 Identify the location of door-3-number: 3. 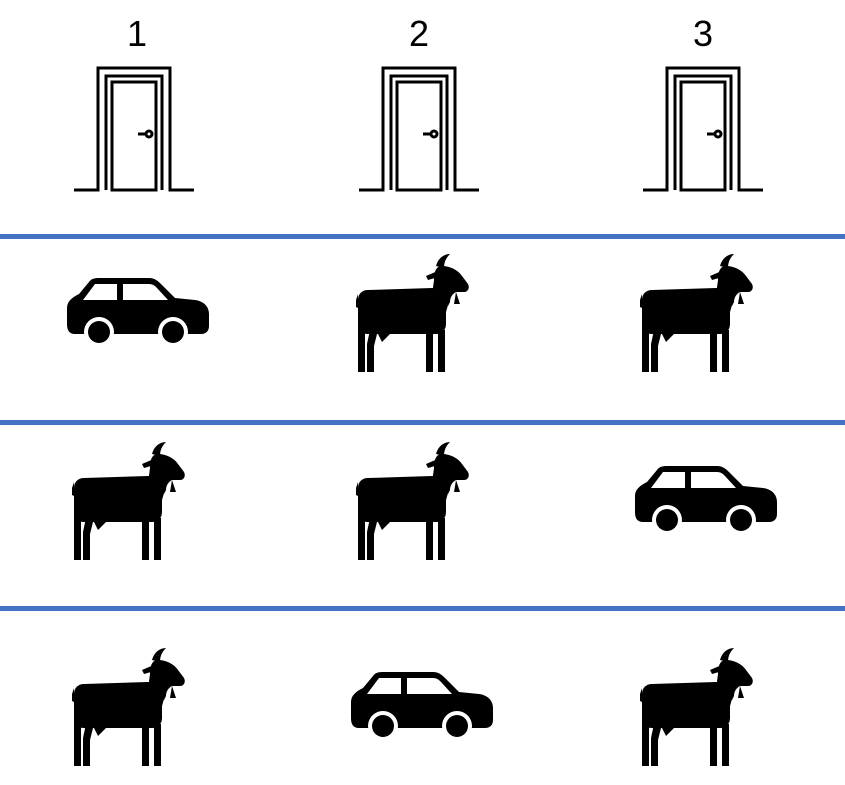
(703, 33).